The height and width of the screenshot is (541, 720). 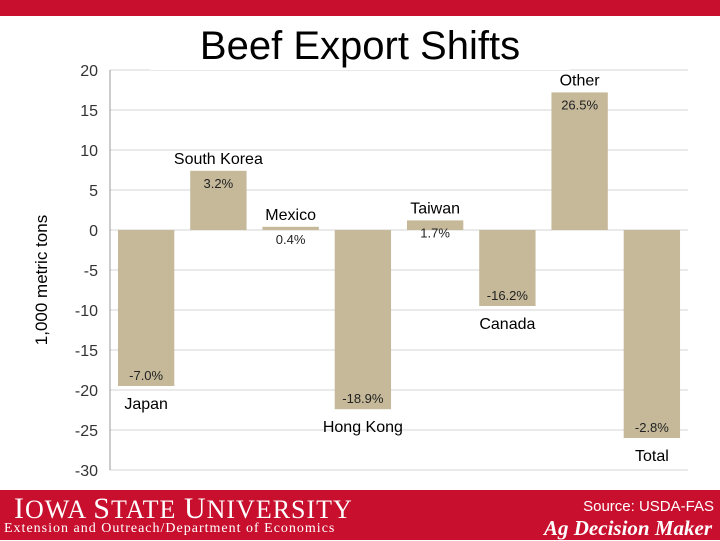 What do you see at coordinates (652, 427) in the screenshot?
I see `data-label: -2.8%` at bounding box center [652, 427].